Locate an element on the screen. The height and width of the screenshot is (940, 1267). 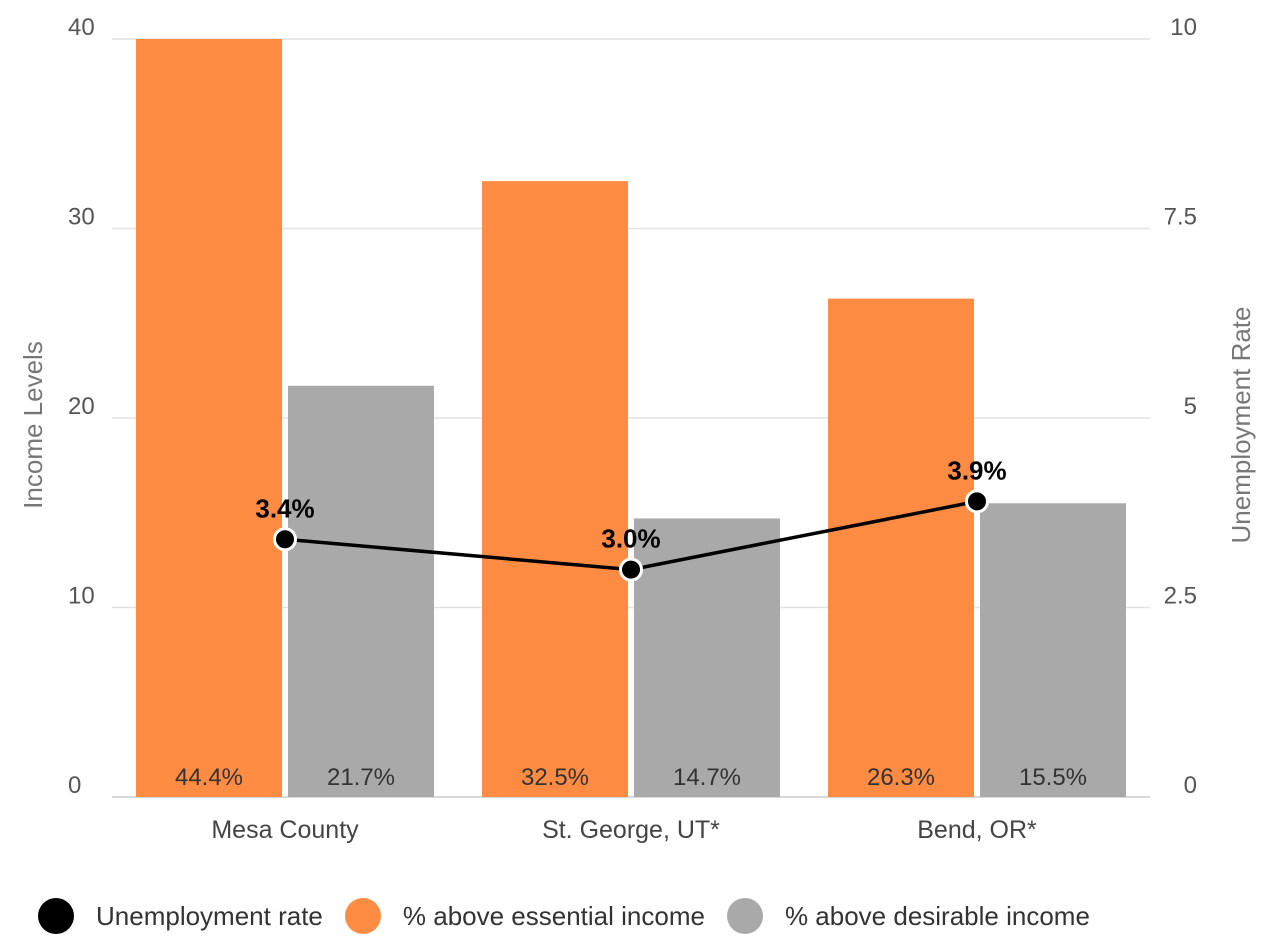
right-axis-title: Unemployment Rate is located at coordinates (1241, 425).